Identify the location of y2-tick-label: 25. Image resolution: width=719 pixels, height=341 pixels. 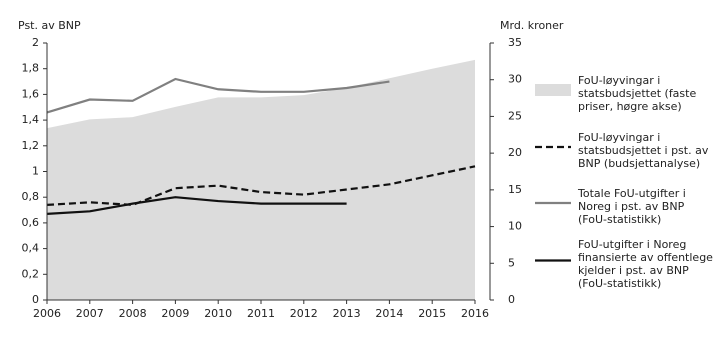
(515, 115).